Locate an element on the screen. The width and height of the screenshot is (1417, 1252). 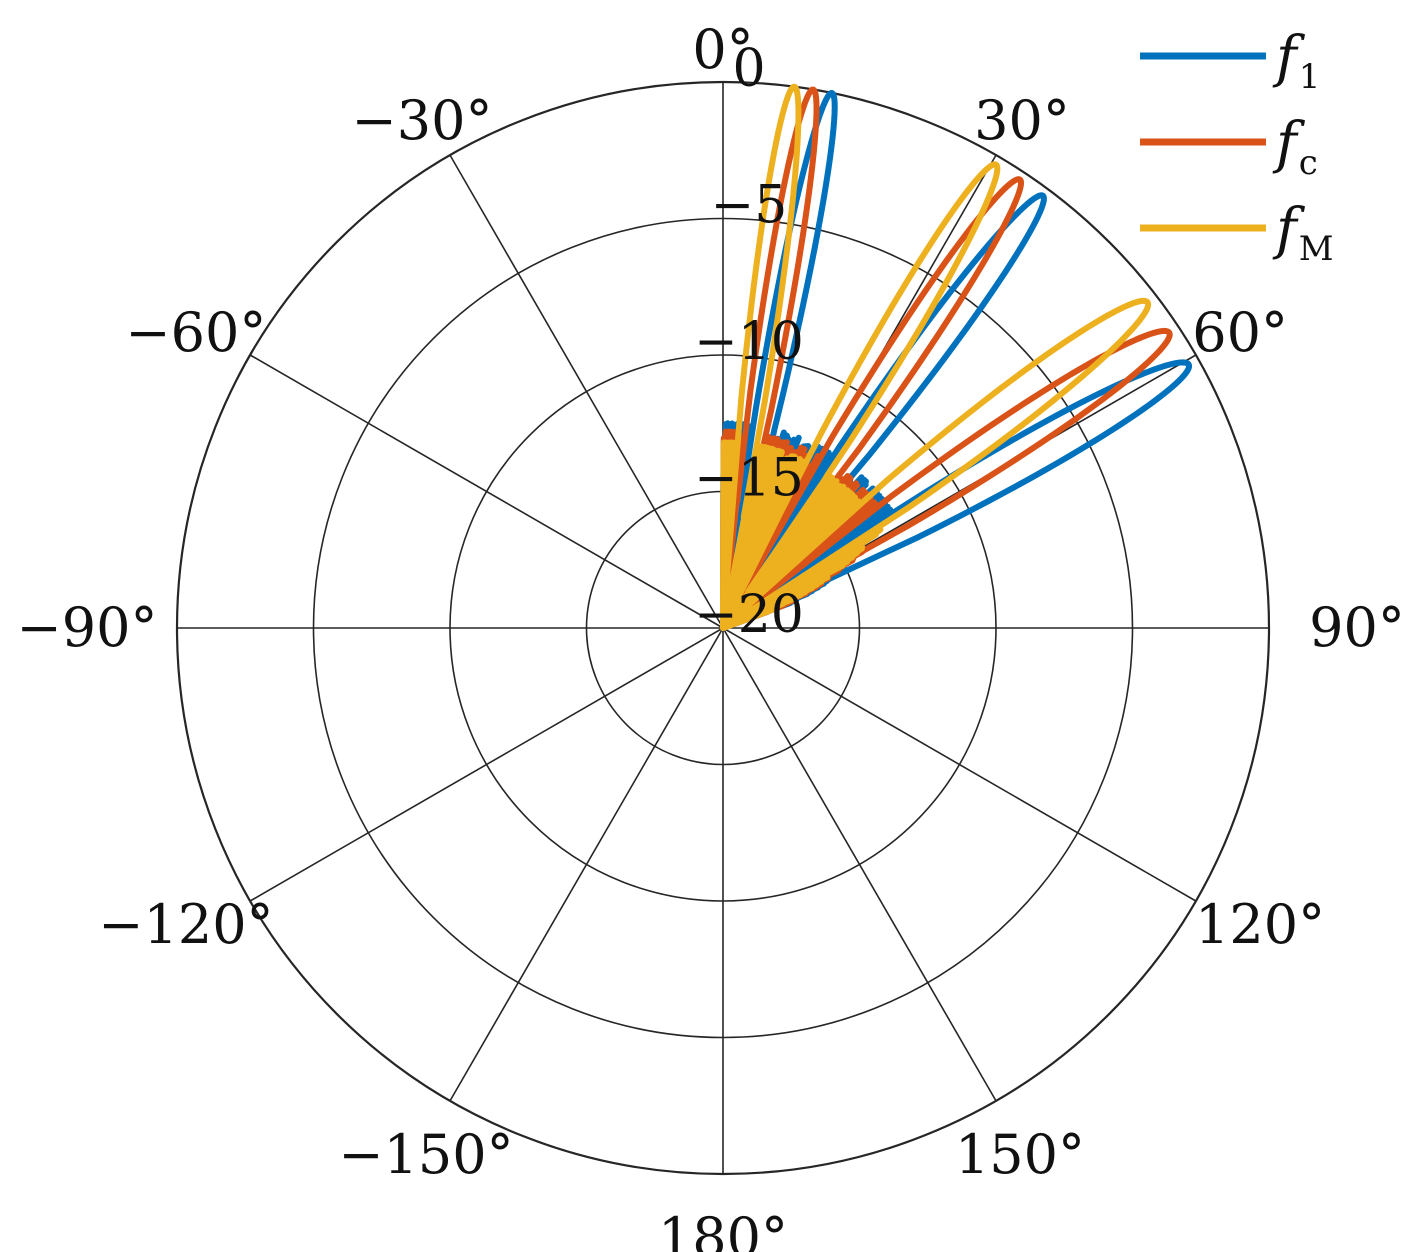
angle-tick-label: 0° is located at coordinates (722, 49).